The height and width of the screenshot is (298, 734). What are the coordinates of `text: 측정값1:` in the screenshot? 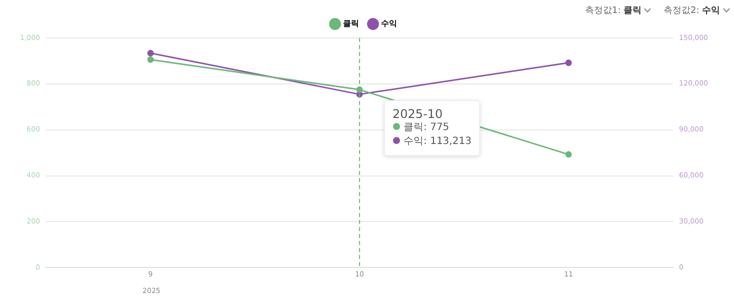 It's located at (602, 11).